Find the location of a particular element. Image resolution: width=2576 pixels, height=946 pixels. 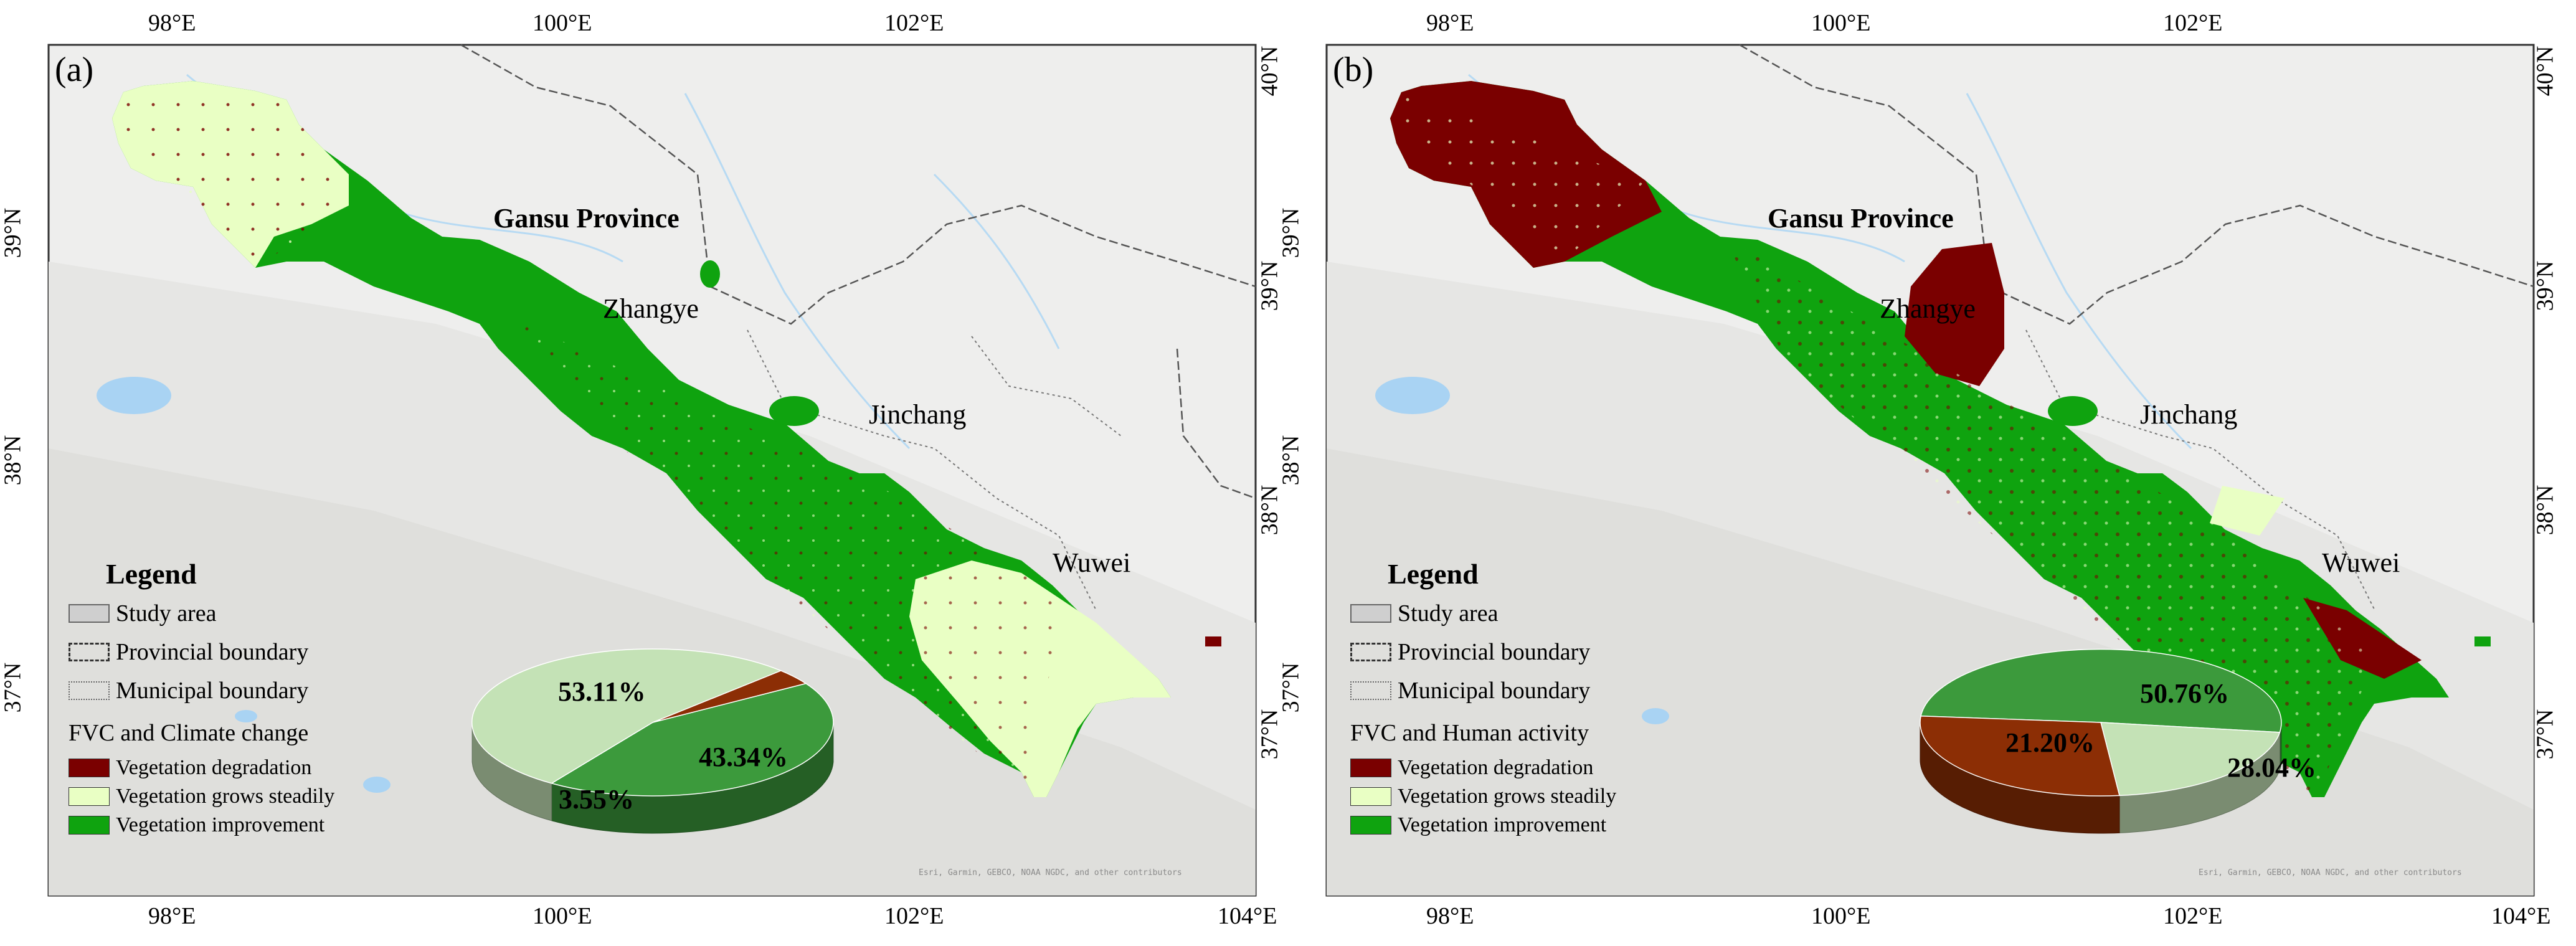

panel-label: (b) is located at coordinates (1354, 69).